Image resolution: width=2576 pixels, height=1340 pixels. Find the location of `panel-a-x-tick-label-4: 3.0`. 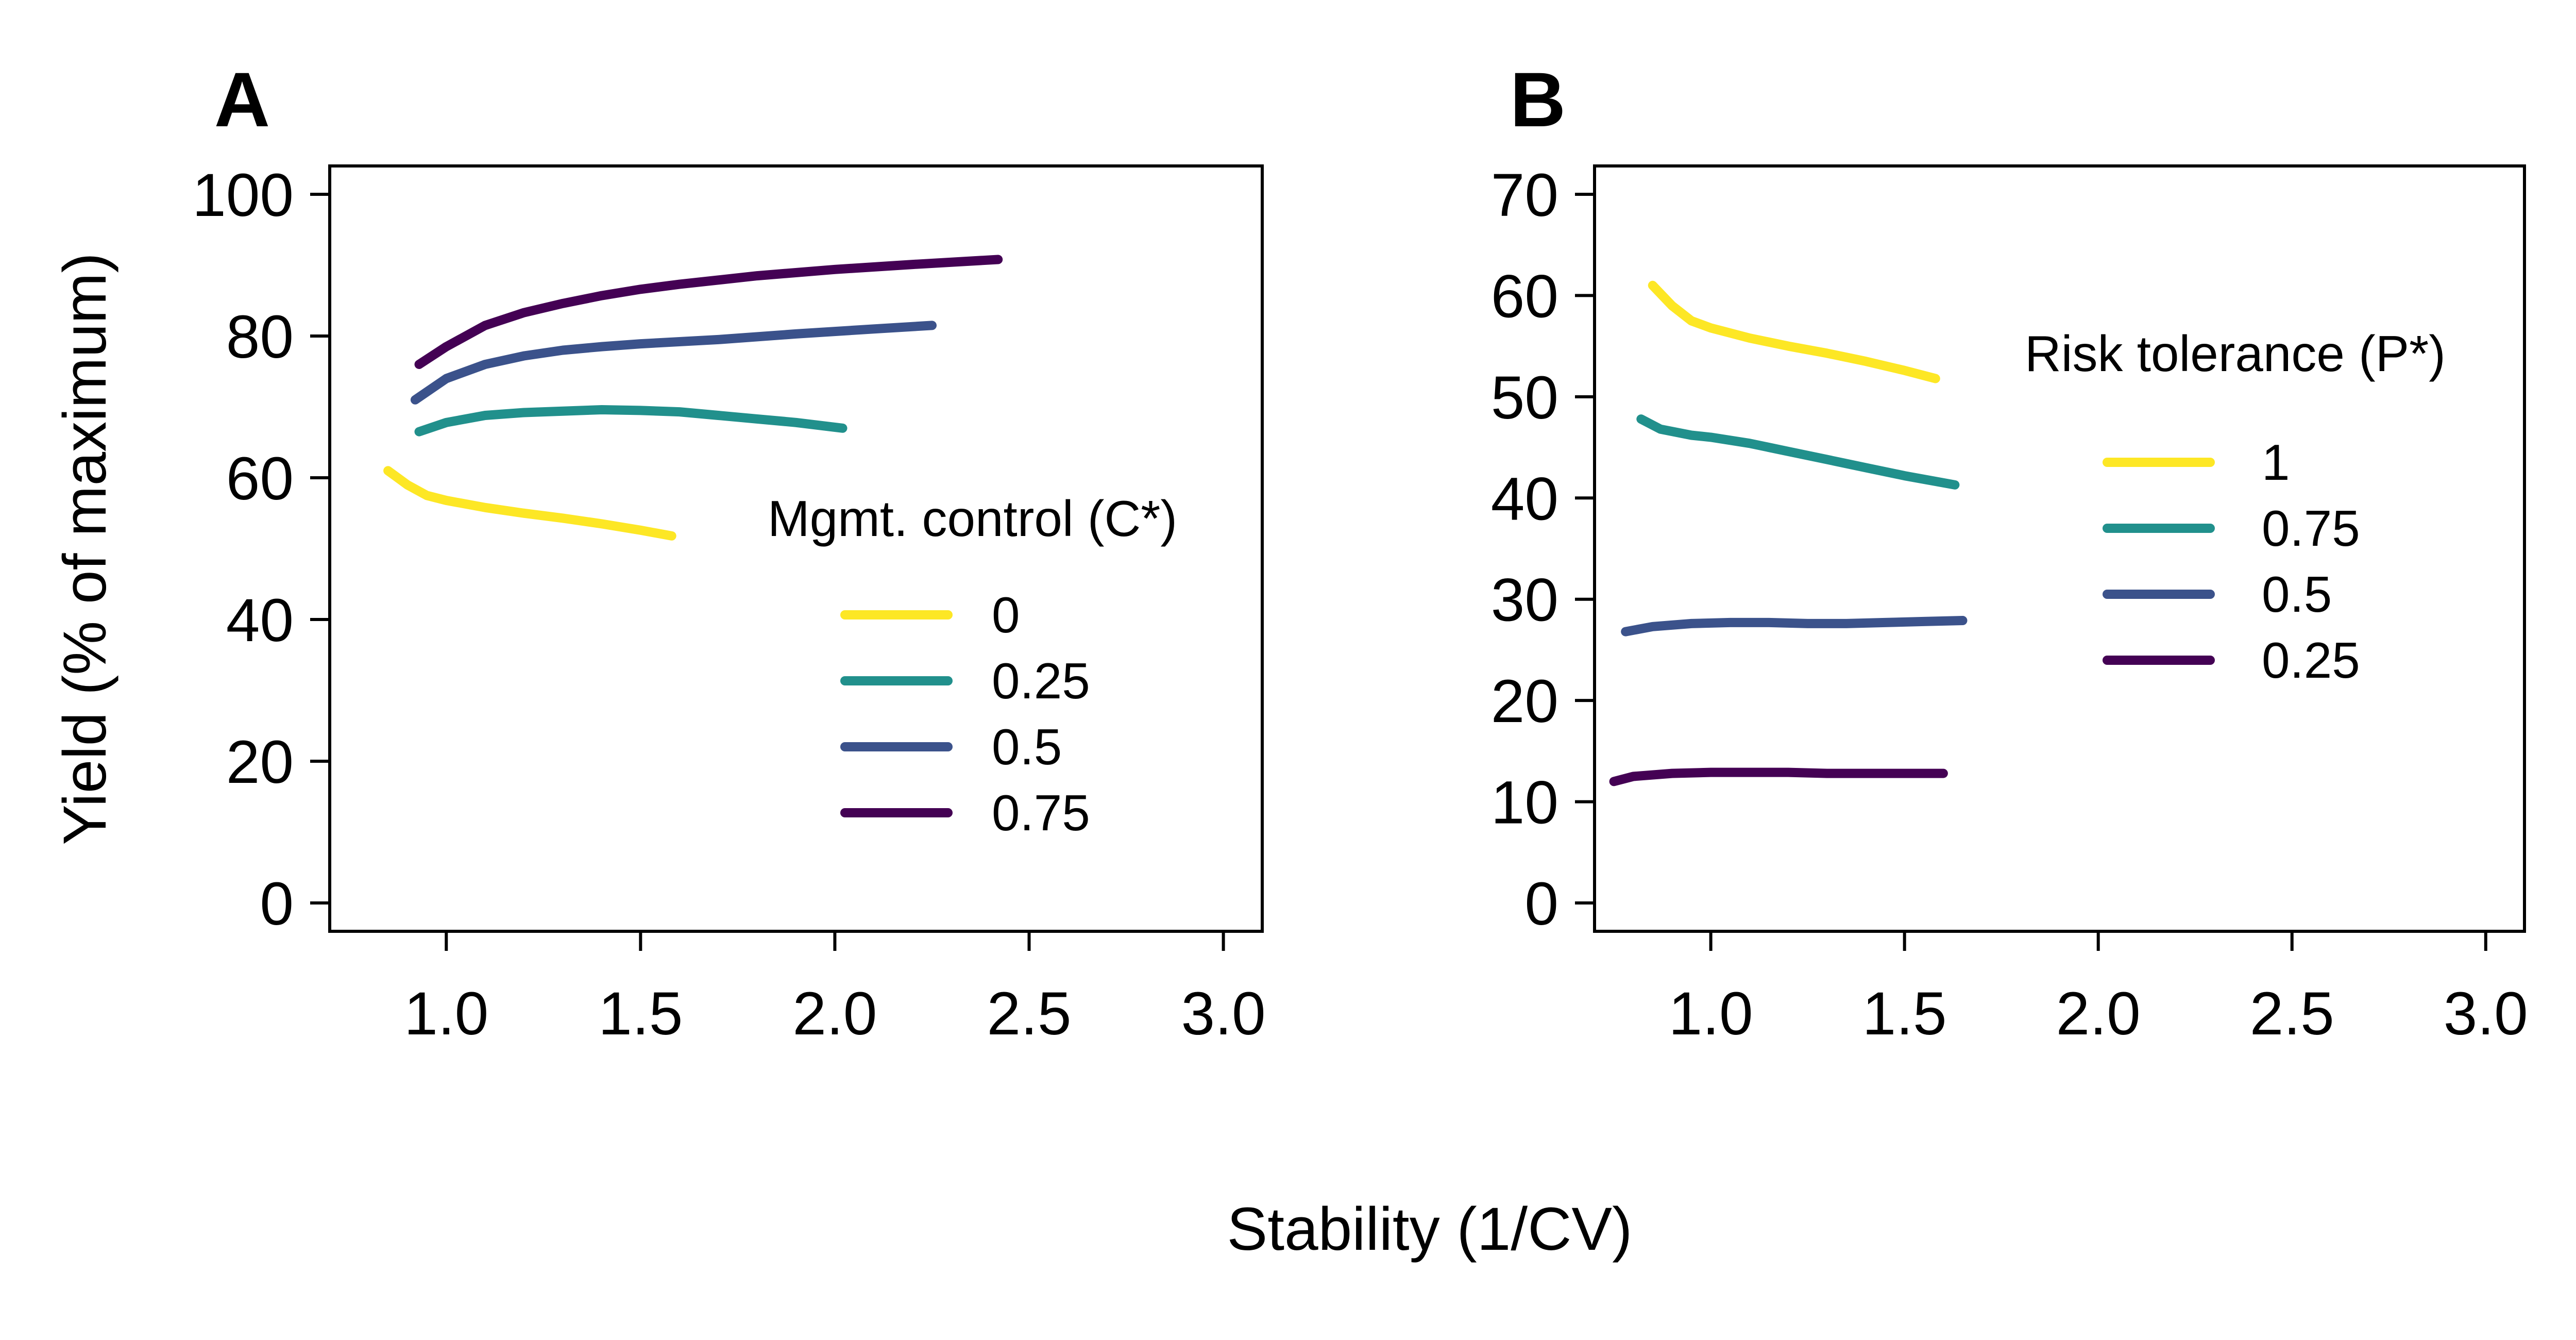

panel-a-x-tick-label-4: 3.0 is located at coordinates (1223, 1014).